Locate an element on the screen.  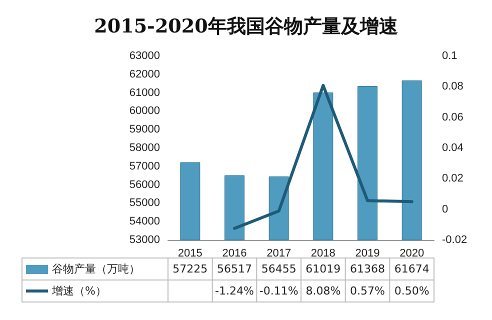
data-label: 0.57% is located at coordinates (367, 291).